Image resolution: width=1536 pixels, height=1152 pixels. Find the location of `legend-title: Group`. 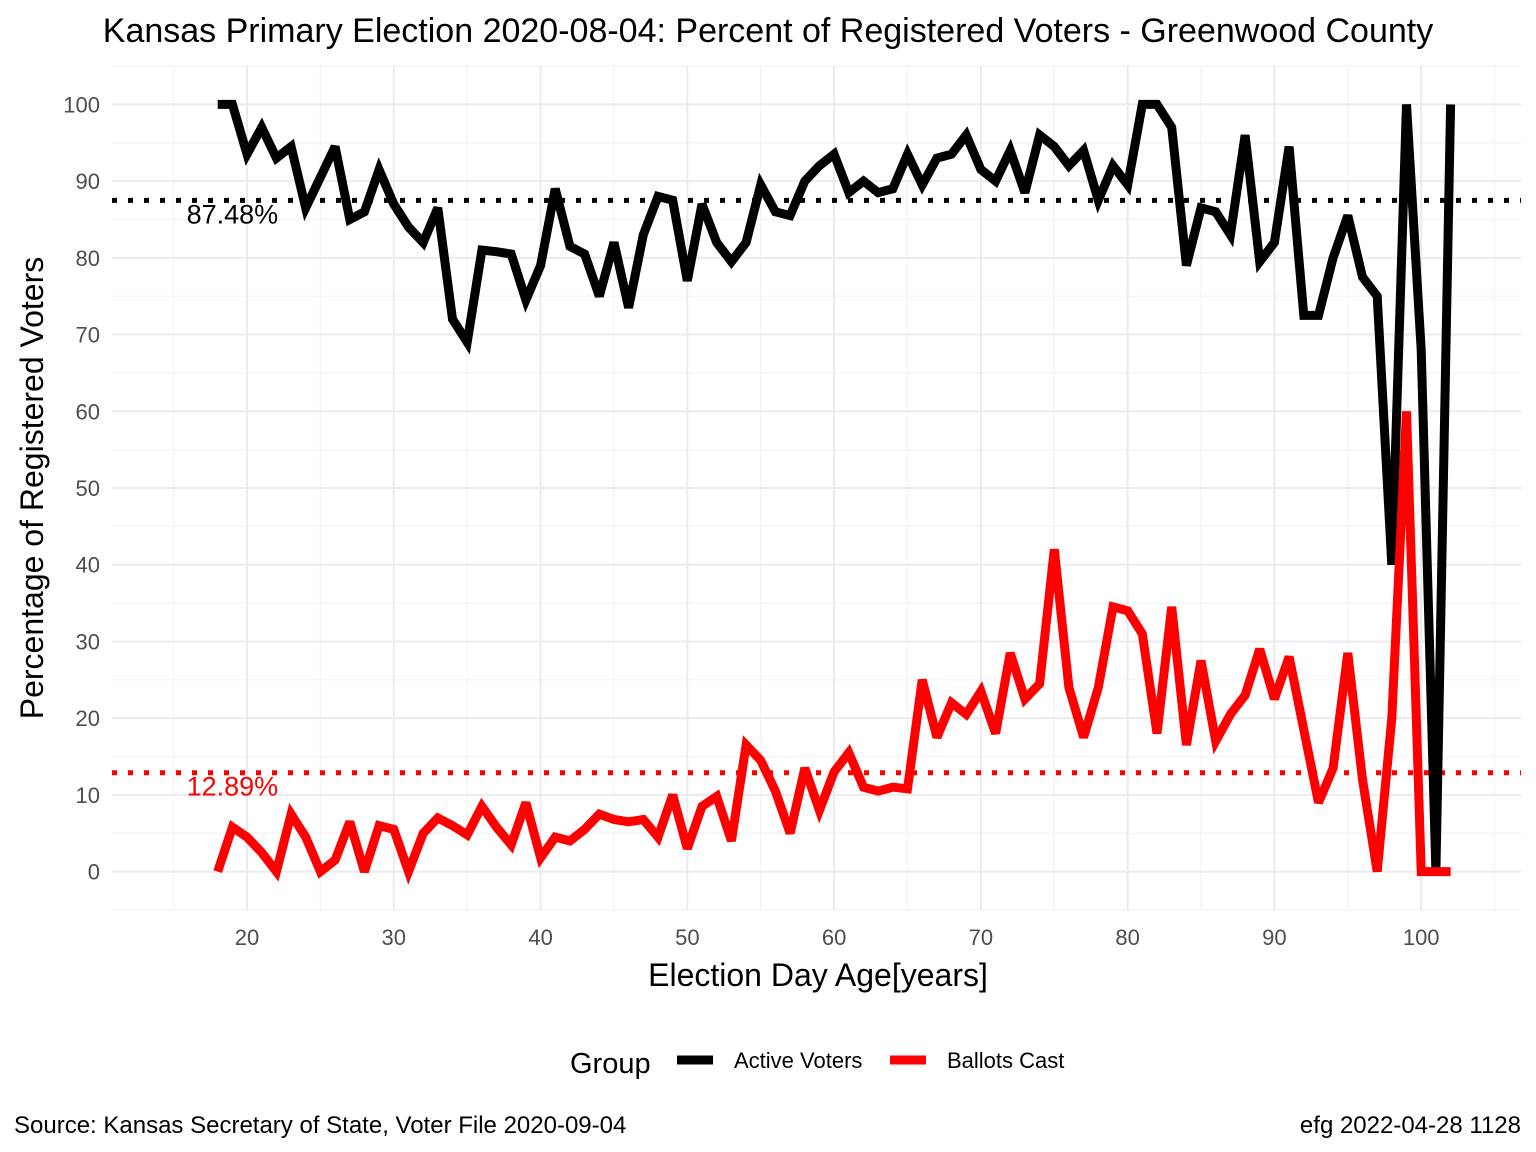

legend-title: Group is located at coordinates (610, 1064).